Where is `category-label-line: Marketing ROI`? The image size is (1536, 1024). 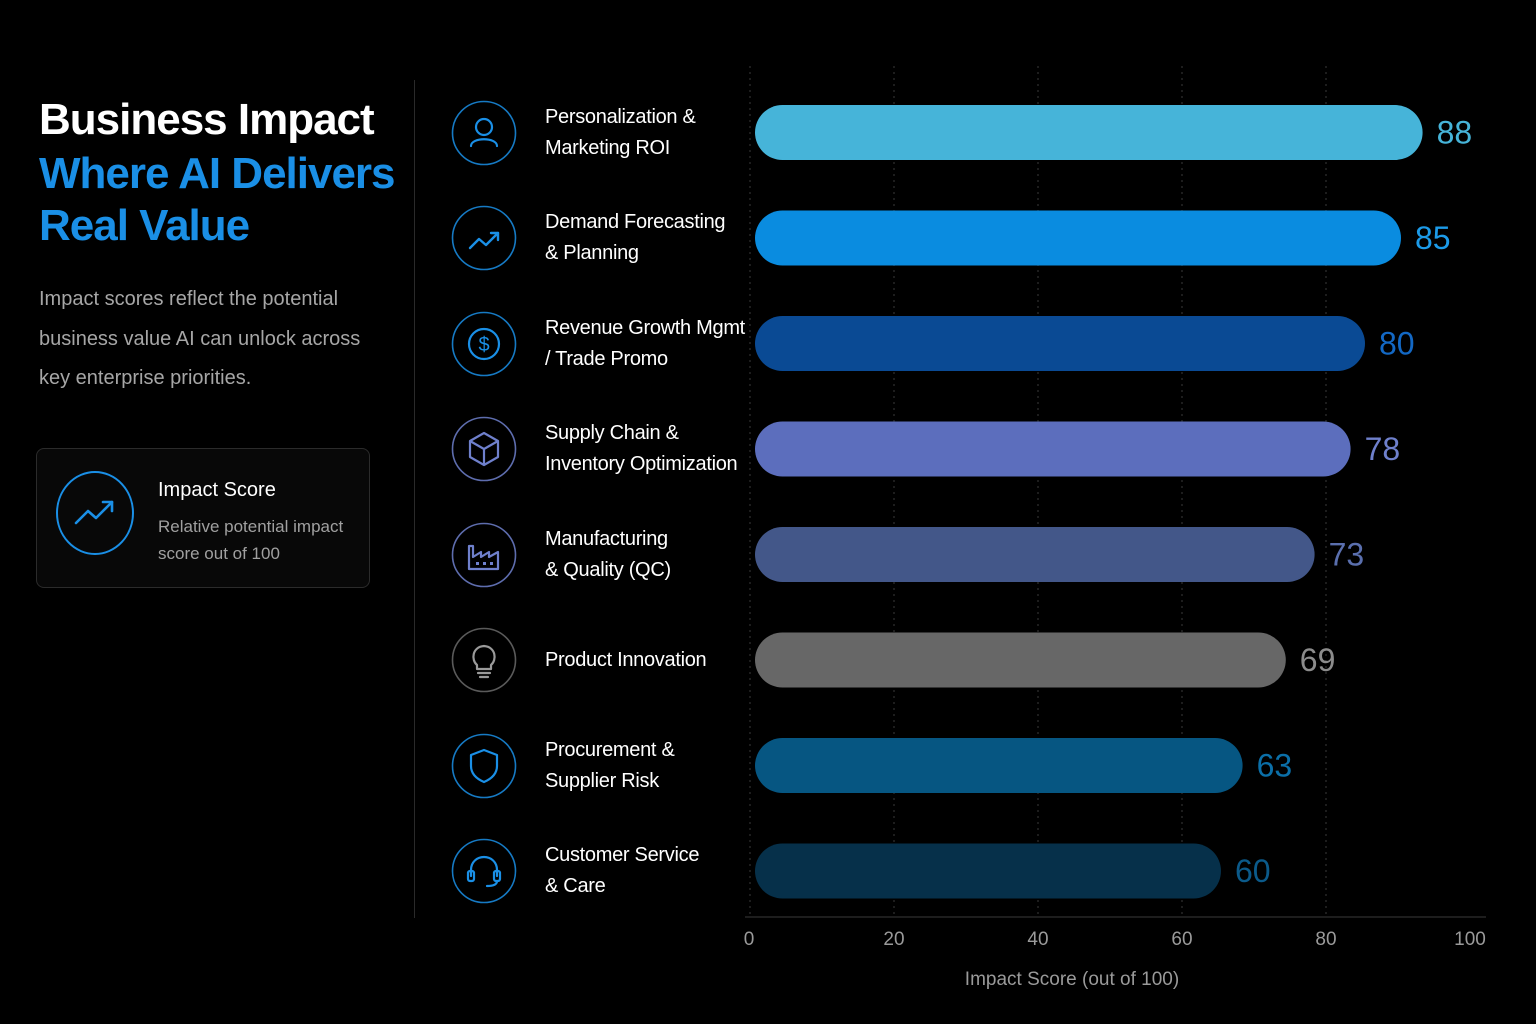
category-label-line: Marketing ROI is located at coordinates (608, 147).